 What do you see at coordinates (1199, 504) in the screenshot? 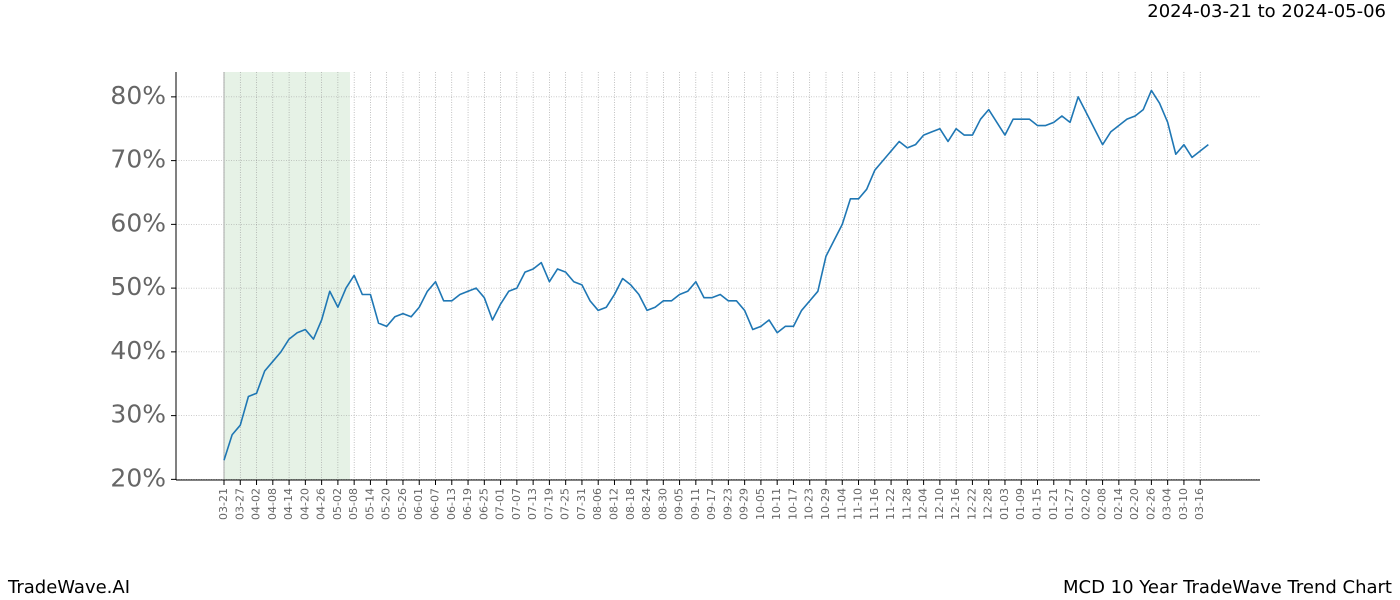
I see `x-tick-label: 03-16` at bounding box center [1199, 504].